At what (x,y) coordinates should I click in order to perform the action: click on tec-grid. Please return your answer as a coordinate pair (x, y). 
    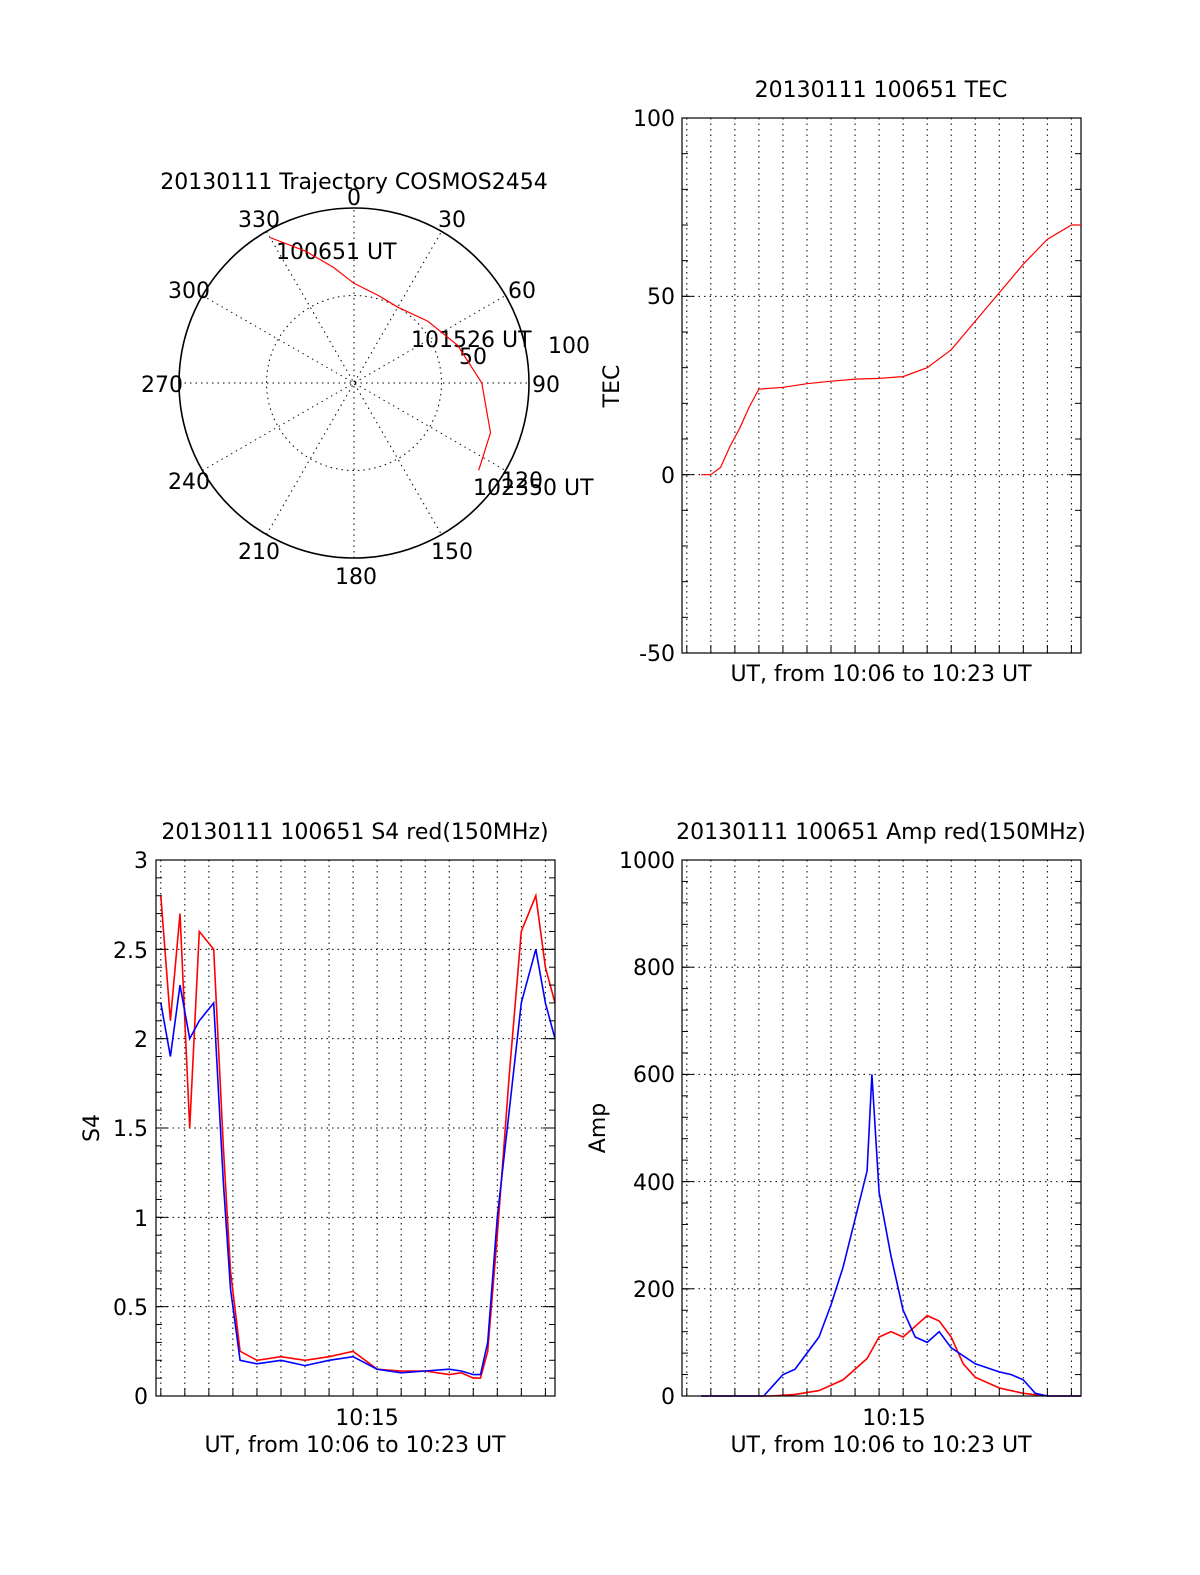
    Looking at the image, I should click on (881, 385).